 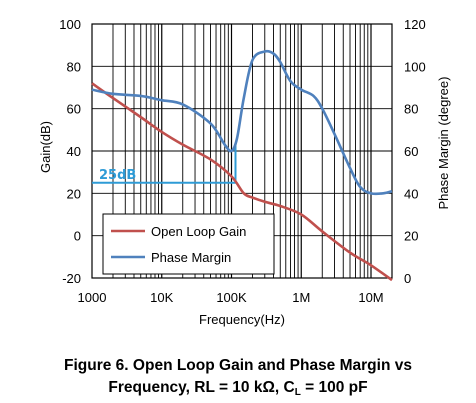 I want to click on figure-caption-line-2: Frequency, RL = 10 kΩ, CL = 100 pF, so click(x=238, y=388).